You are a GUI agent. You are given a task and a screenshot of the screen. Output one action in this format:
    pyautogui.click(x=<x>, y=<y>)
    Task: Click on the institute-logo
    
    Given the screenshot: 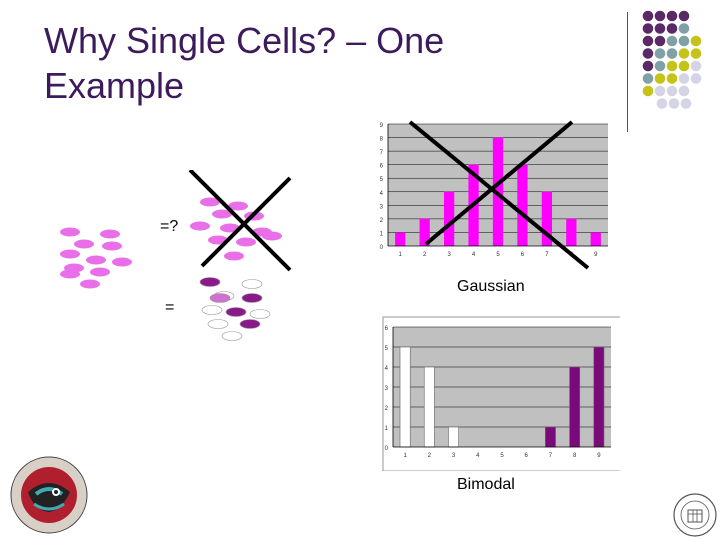 What is the action you would take?
    pyautogui.click(x=49, y=495)
    